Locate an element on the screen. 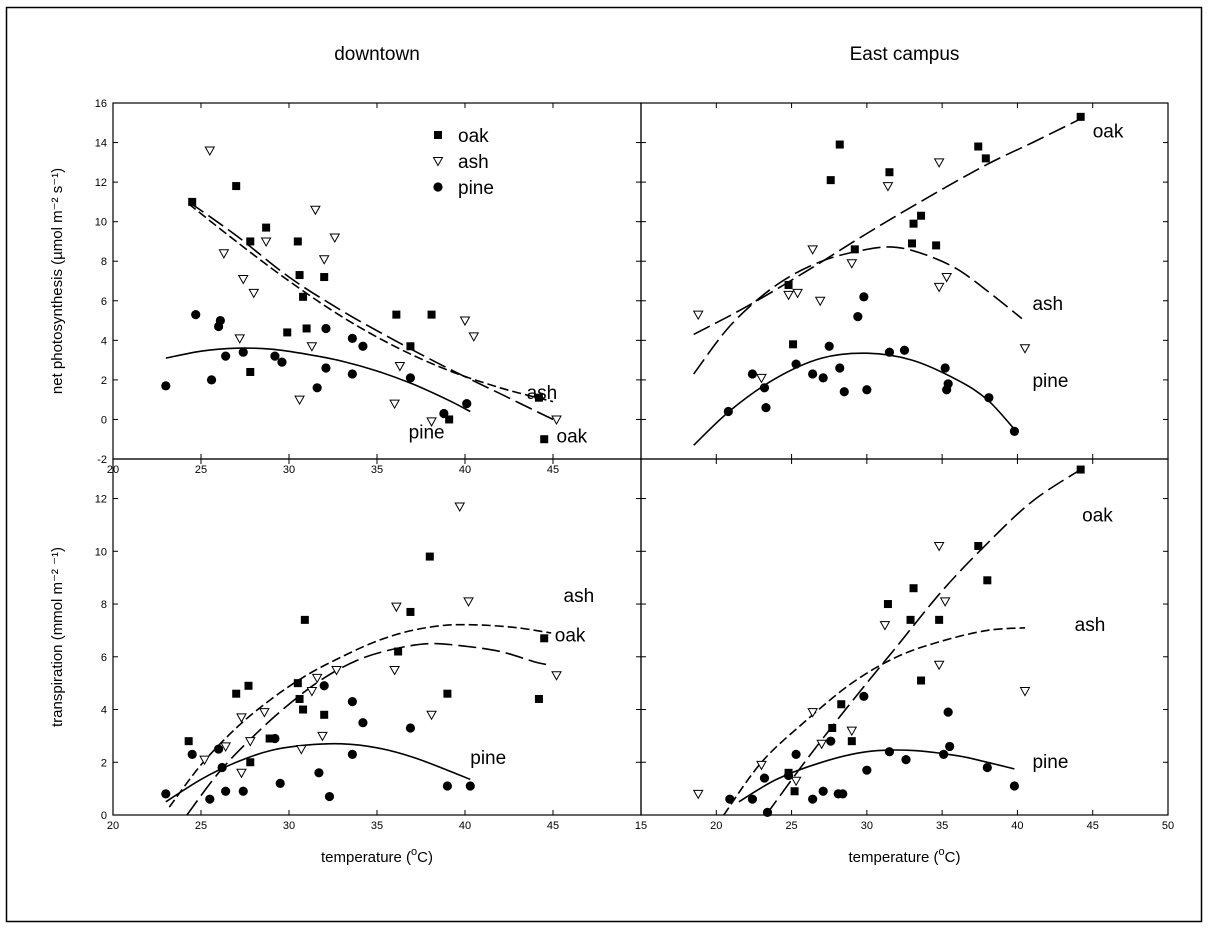 The height and width of the screenshot is (942, 1208). legend-label-oak: oak is located at coordinates (473, 136).